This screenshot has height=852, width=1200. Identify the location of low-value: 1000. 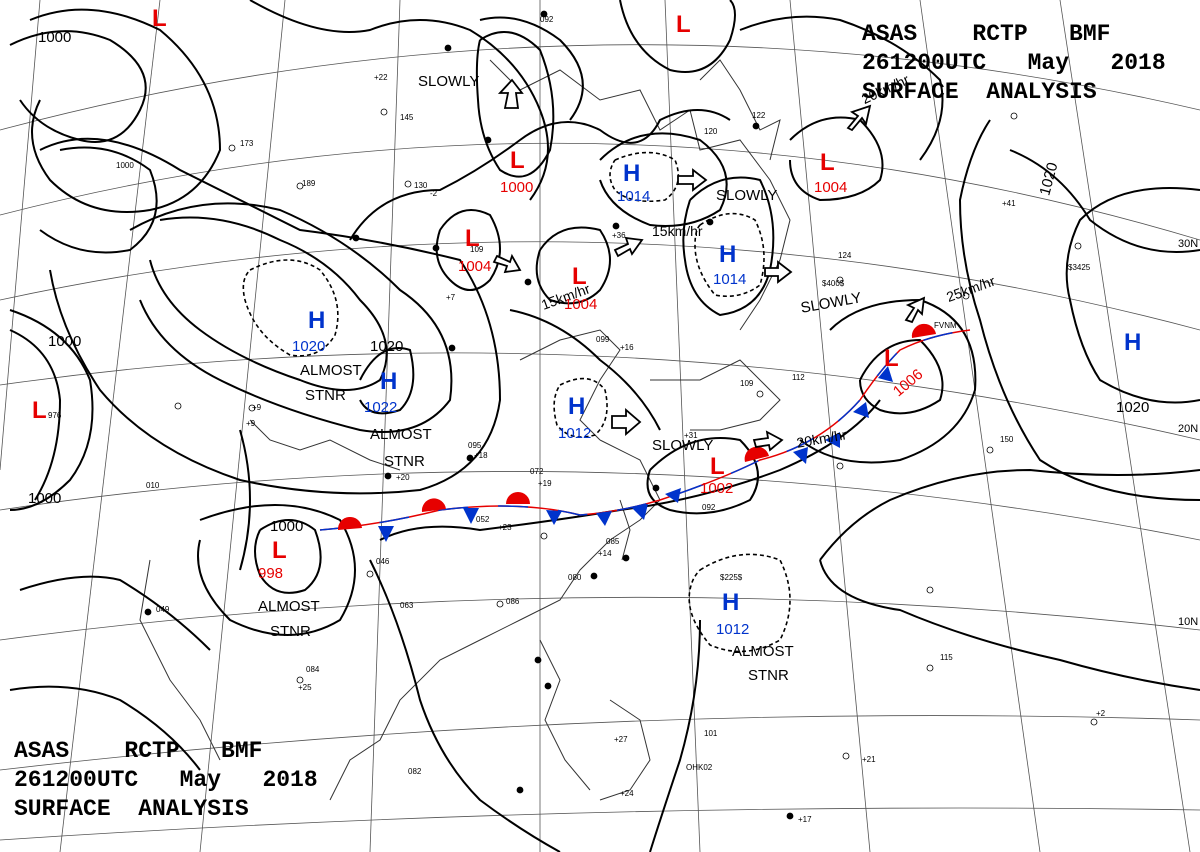
(516, 187).